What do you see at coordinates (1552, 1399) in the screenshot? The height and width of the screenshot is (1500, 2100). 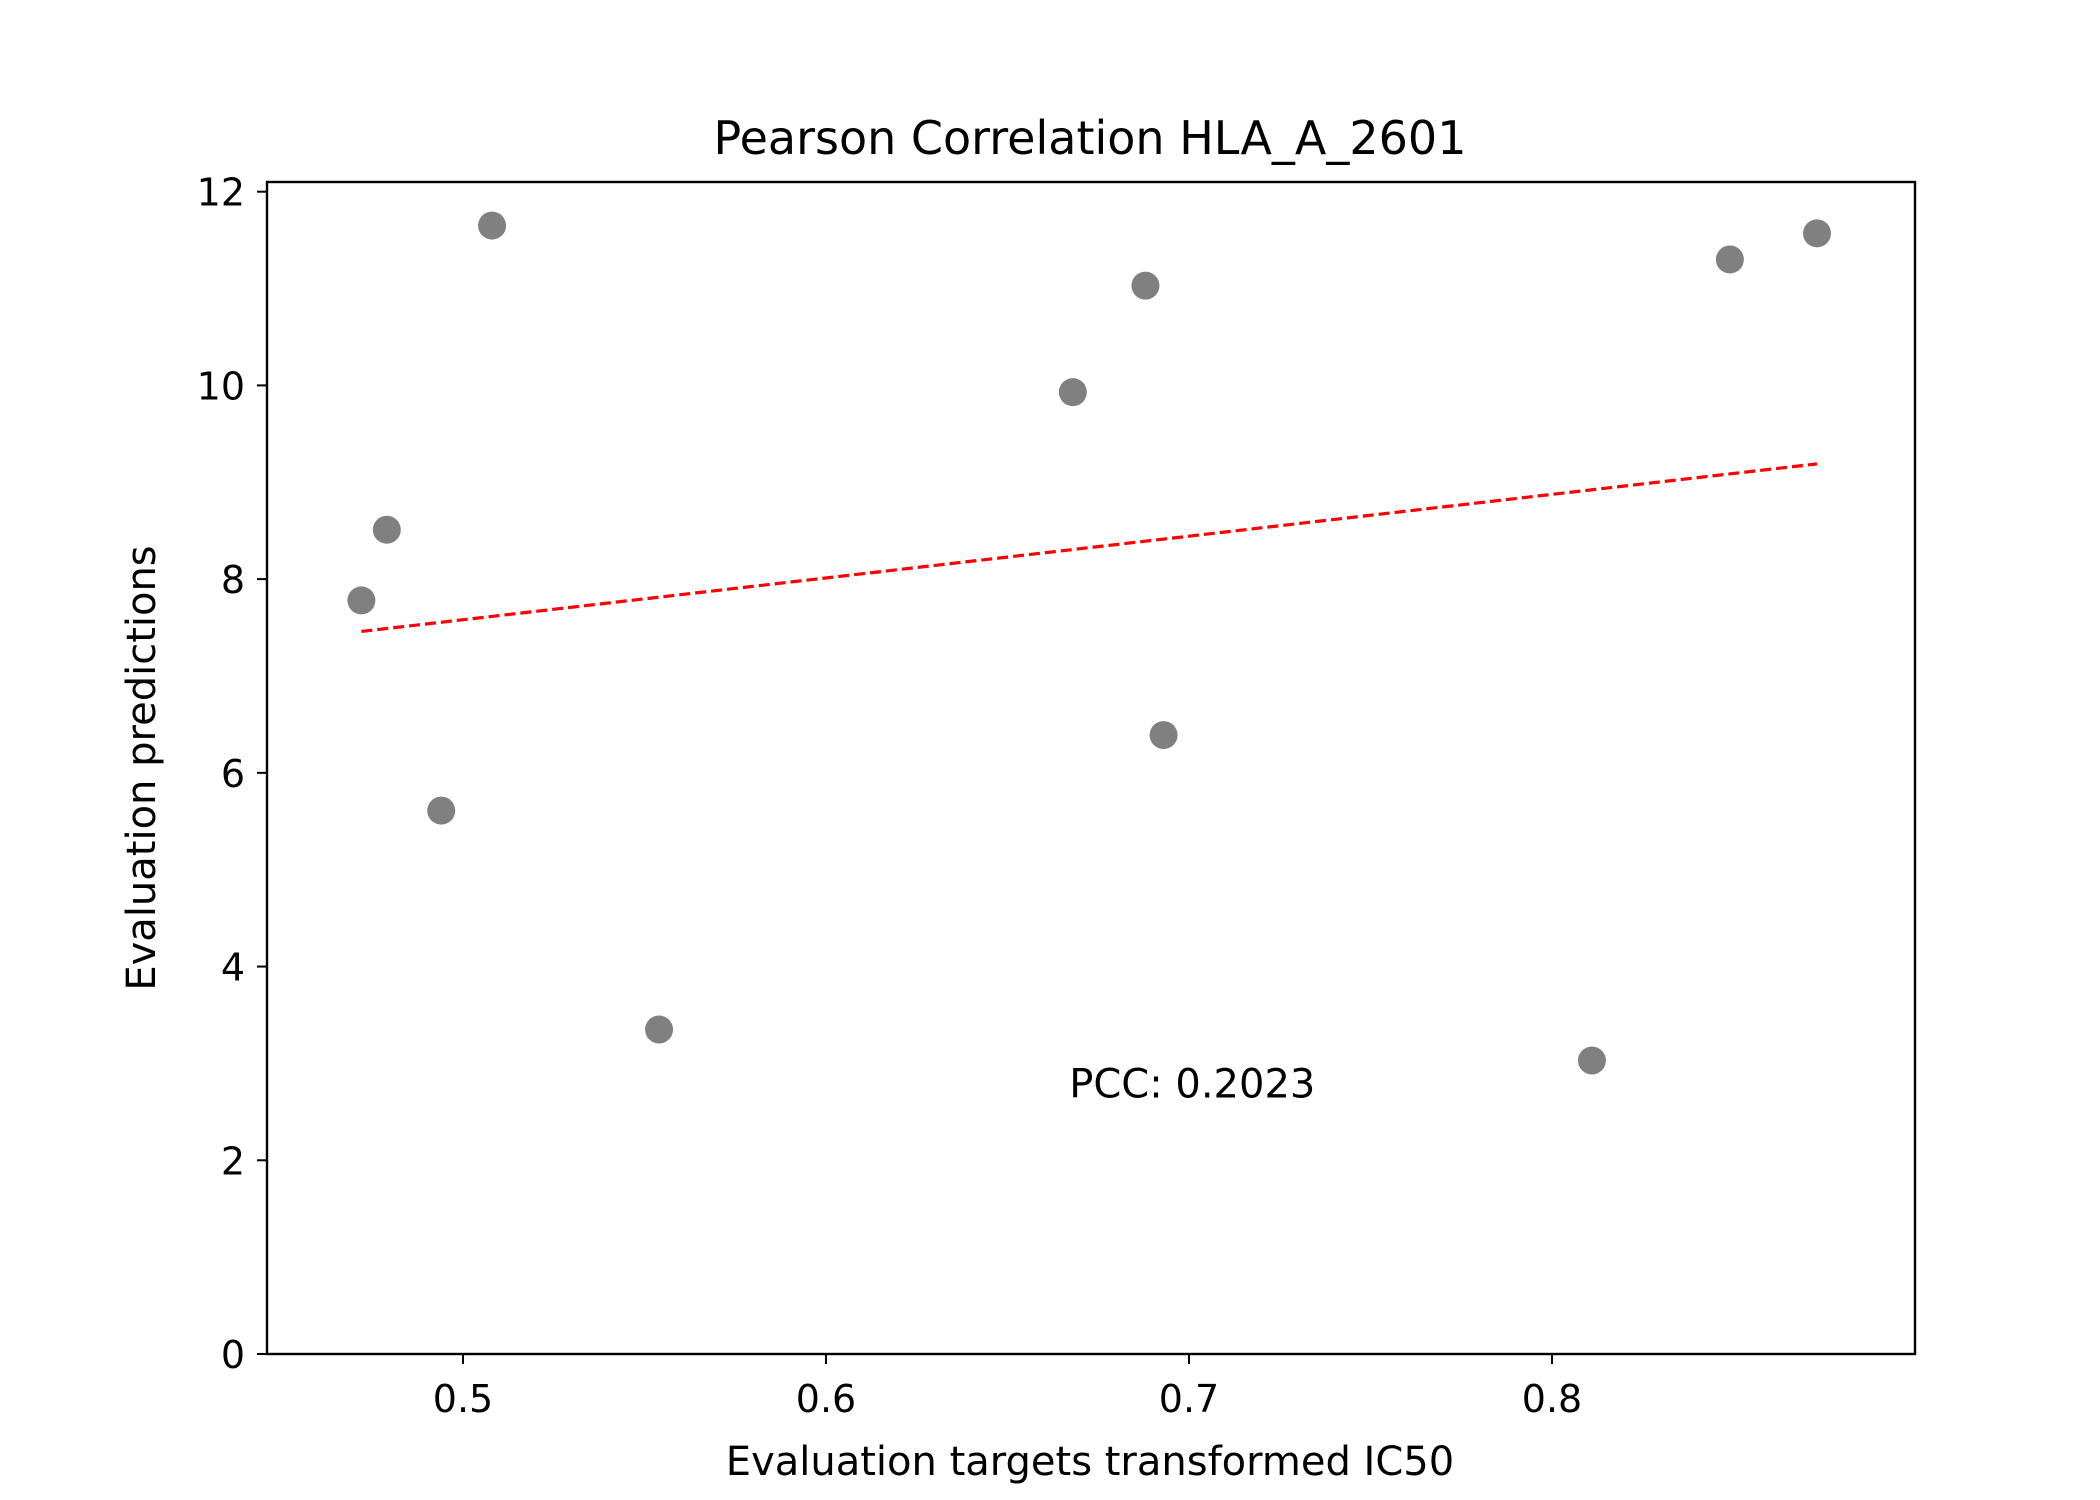 I see `x-tick-label-3: 0.8` at bounding box center [1552, 1399].